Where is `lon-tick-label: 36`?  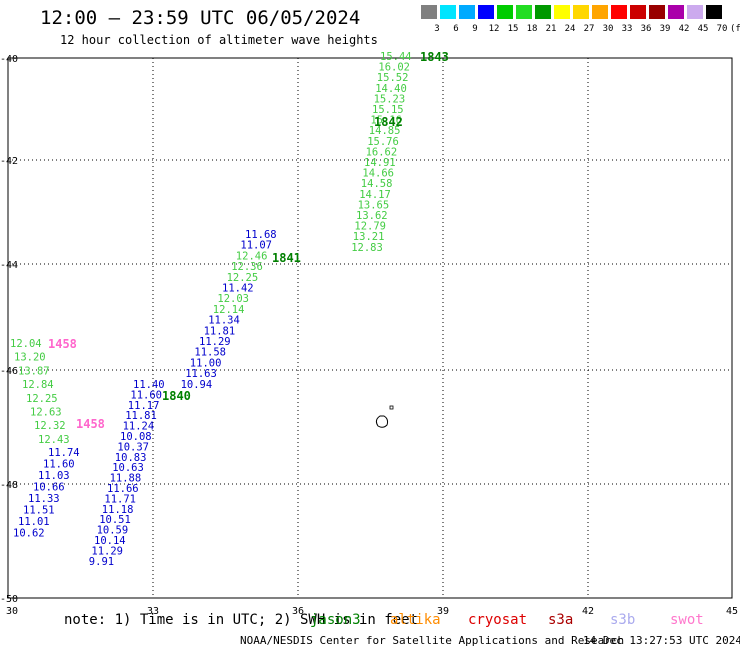
lon-tick-label: 36 is located at coordinates (298, 611).